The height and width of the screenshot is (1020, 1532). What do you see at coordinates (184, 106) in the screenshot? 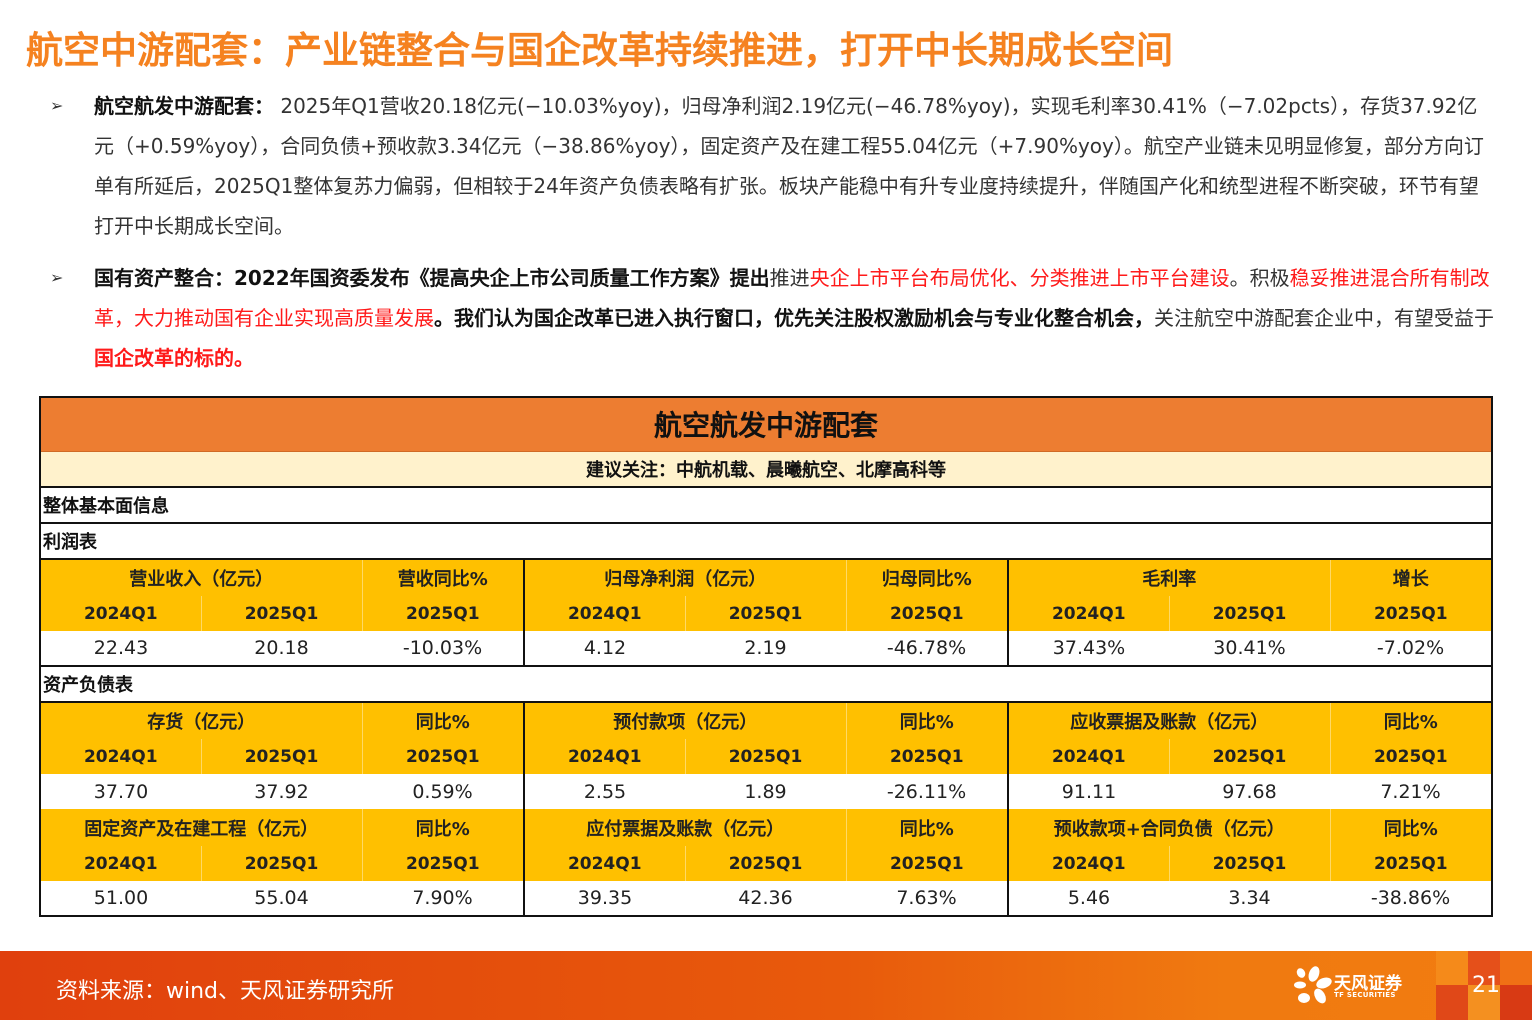
I see `bullet-heading: 航空航发中游配套：` at bounding box center [184, 106].